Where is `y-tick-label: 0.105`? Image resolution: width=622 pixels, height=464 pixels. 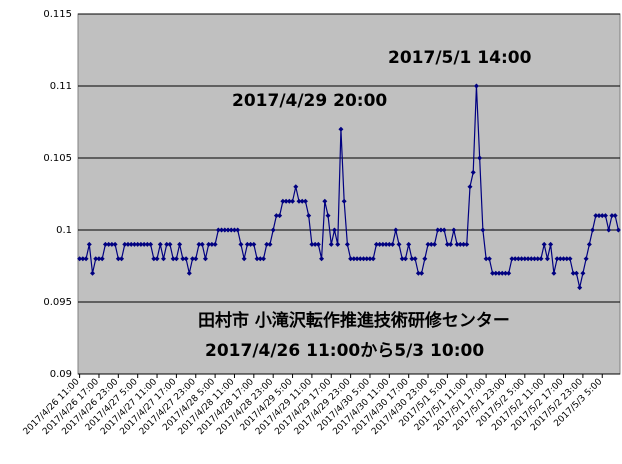
y-tick-label: 0.105 is located at coordinates (57, 158).